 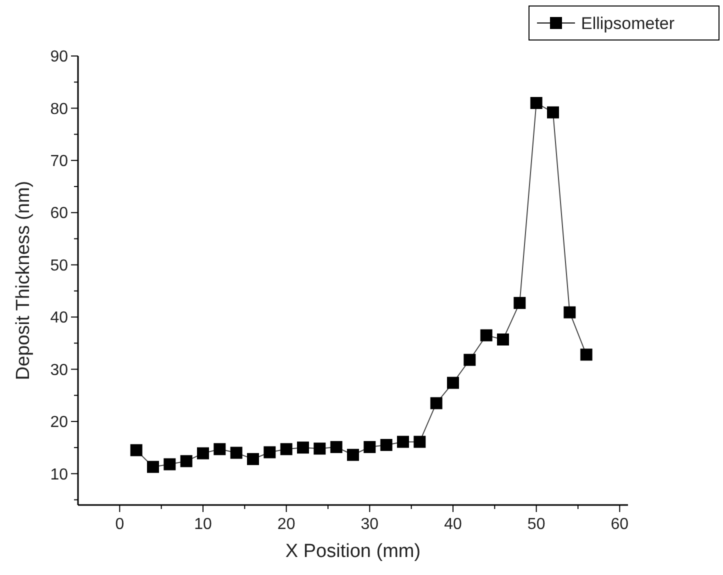 What do you see at coordinates (628, 23) in the screenshot?
I see `legend-label: Ellipsometer` at bounding box center [628, 23].